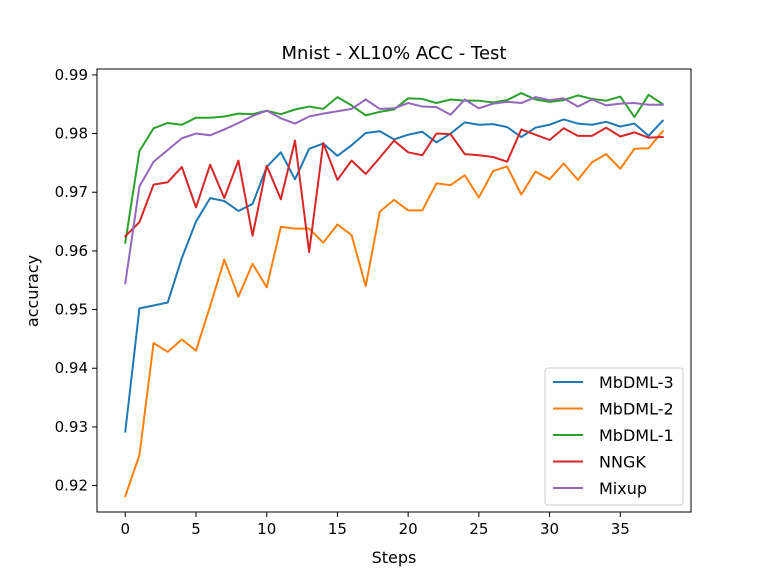 Image resolution: width=768 pixels, height=576 pixels. I want to click on x-tick-label: 25, so click(478, 529).